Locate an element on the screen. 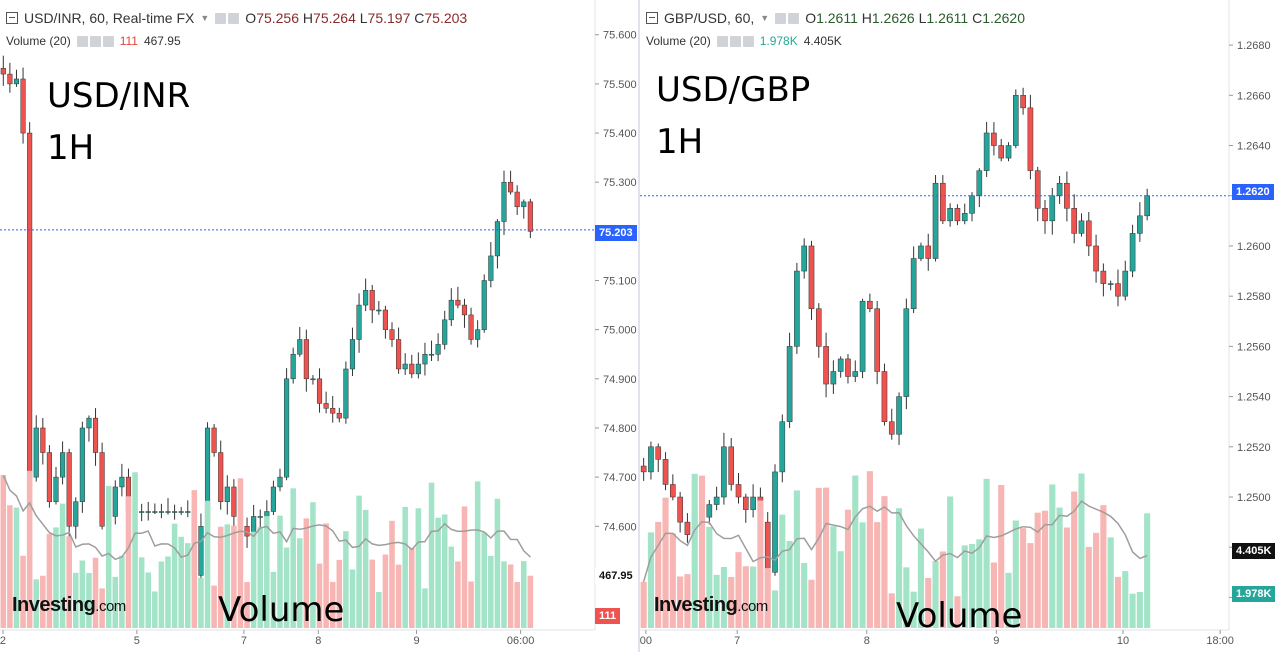 The height and width of the screenshot is (652, 1282). volume-legend: Volume (20) 1.978K 4.405K is located at coordinates (744, 41).